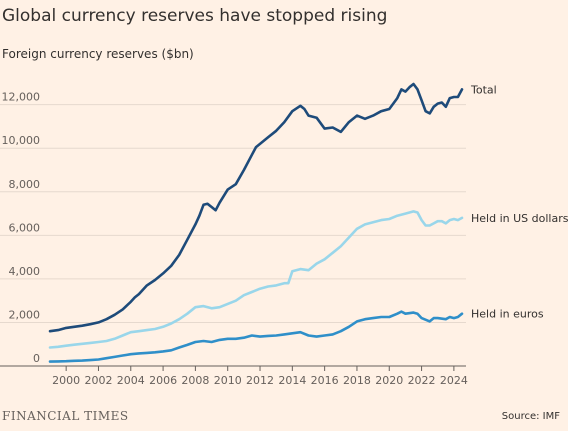  Describe the element at coordinates (228, 380) in the screenshot. I see `x-tick-label: 2010` at that location.